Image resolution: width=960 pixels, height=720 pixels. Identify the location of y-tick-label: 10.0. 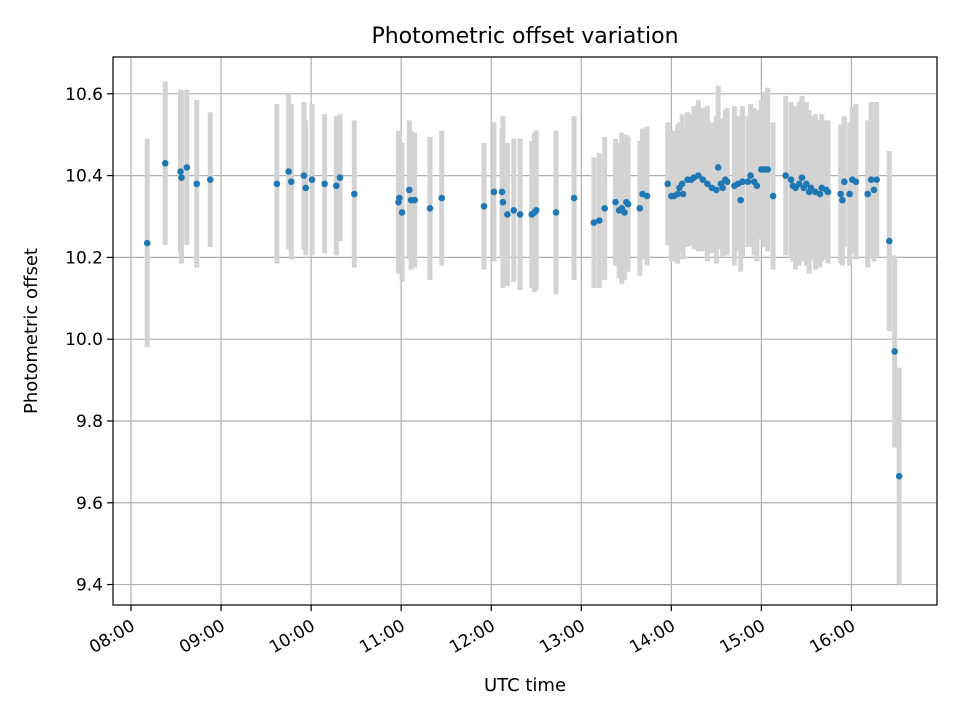
(84, 340).